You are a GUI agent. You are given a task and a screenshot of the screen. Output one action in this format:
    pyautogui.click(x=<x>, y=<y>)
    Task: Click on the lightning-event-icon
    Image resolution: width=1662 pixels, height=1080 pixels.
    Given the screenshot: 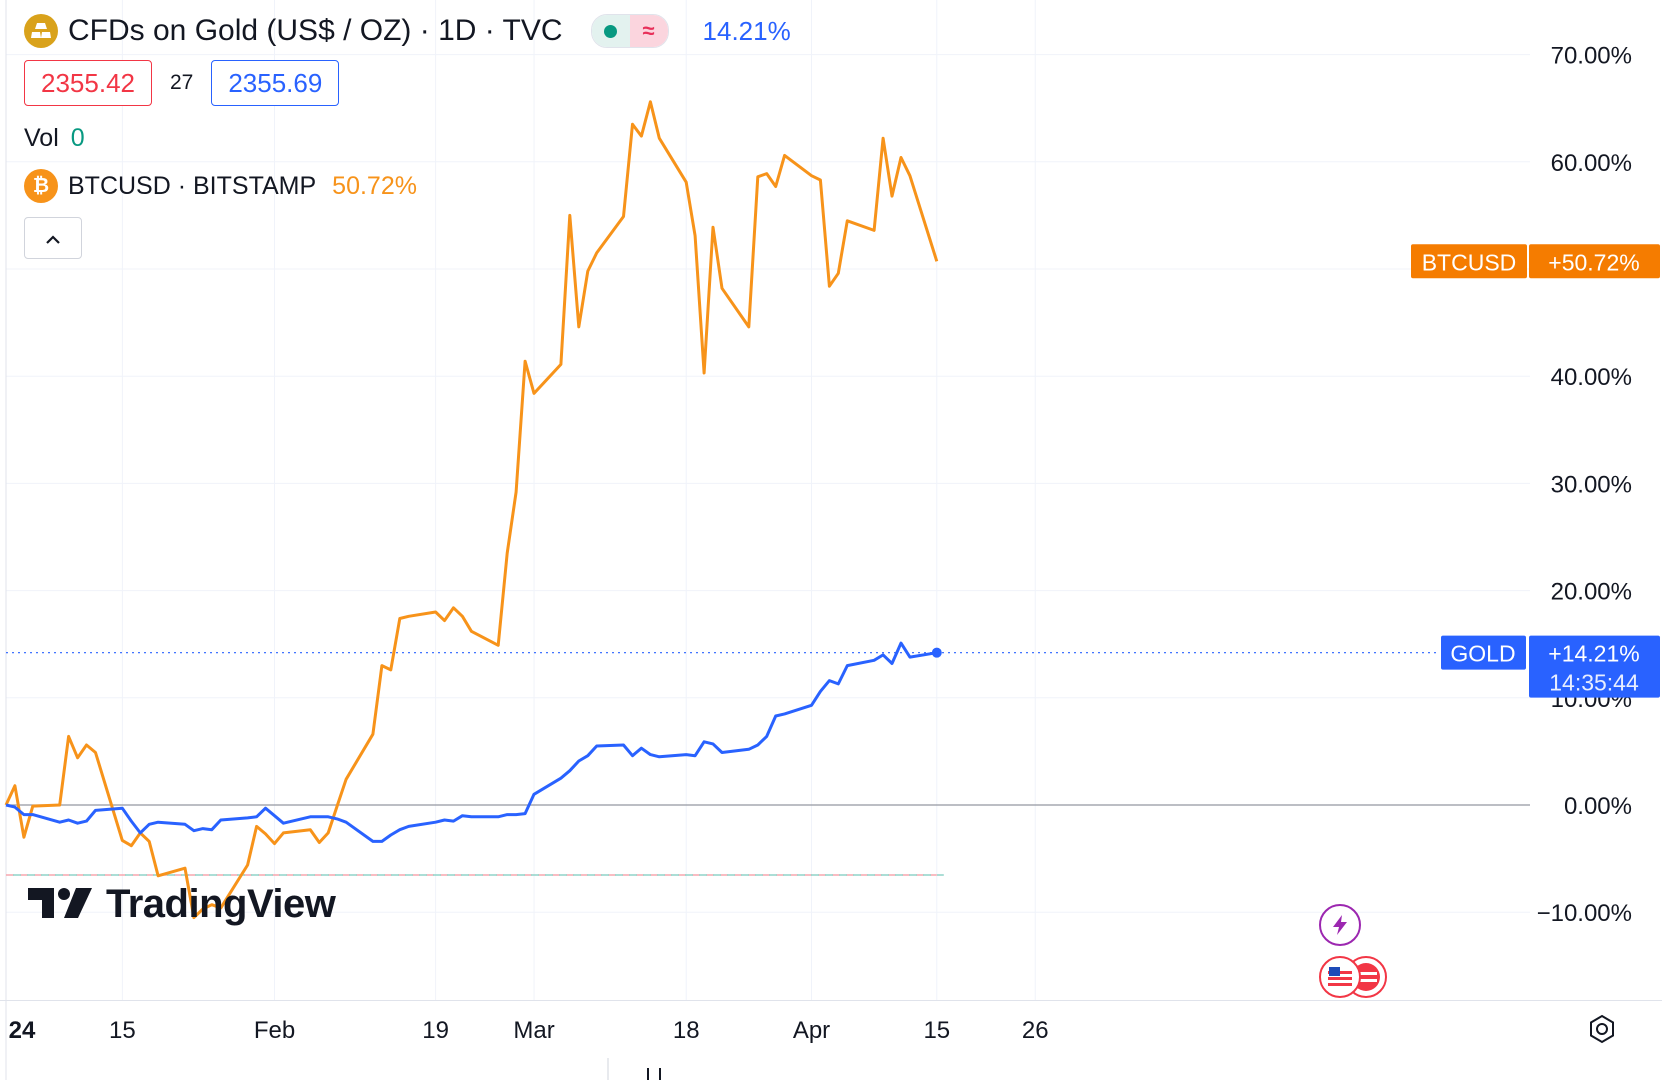 What is the action you would take?
    pyautogui.click(x=1340, y=925)
    